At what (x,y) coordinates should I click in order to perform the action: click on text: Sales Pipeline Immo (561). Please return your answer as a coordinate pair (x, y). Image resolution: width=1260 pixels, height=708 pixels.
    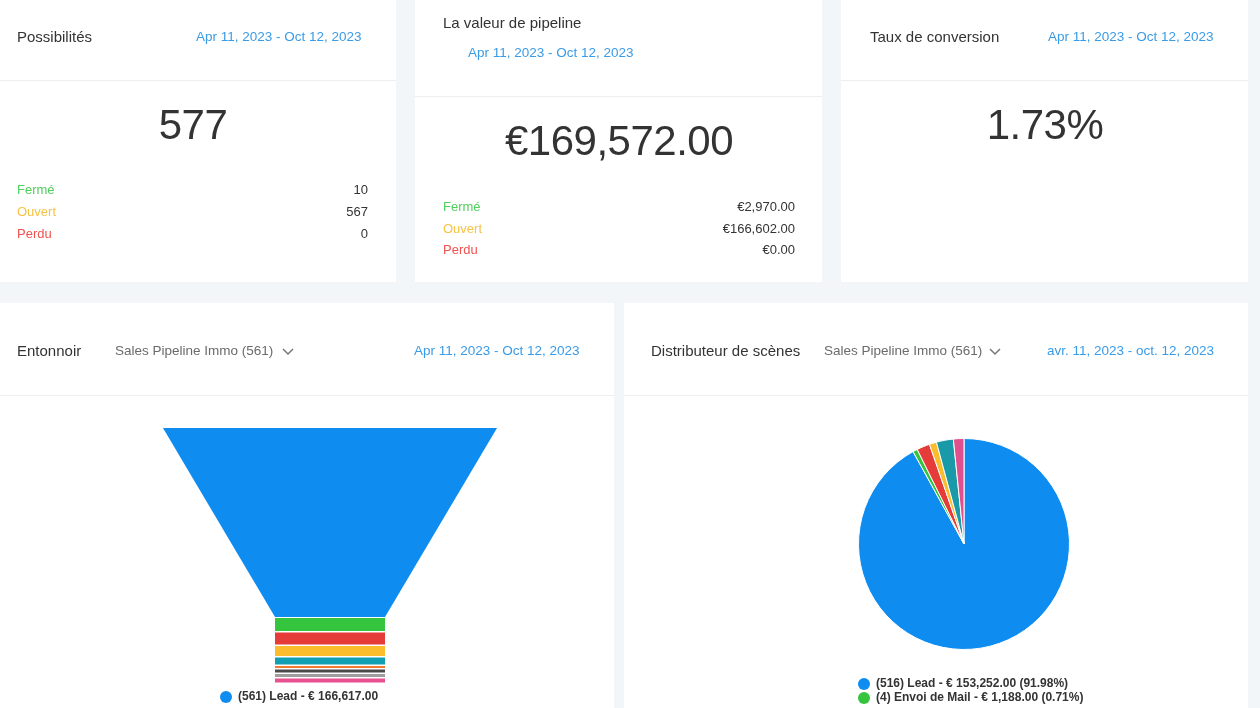
    Looking at the image, I should click on (194, 351).